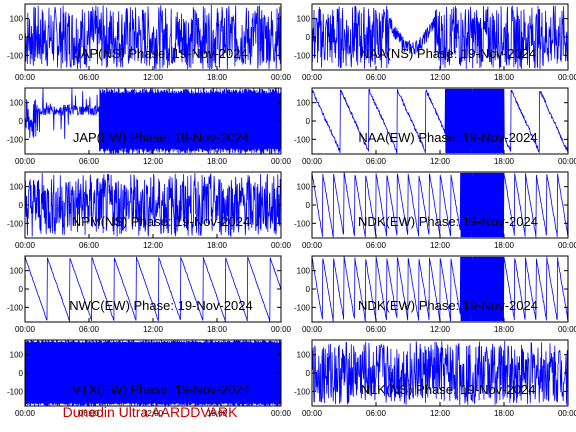  What do you see at coordinates (161, 137) in the screenshot?
I see `panel-title: JAP(EW) Phase: 19-Nov-2024` at bounding box center [161, 137].